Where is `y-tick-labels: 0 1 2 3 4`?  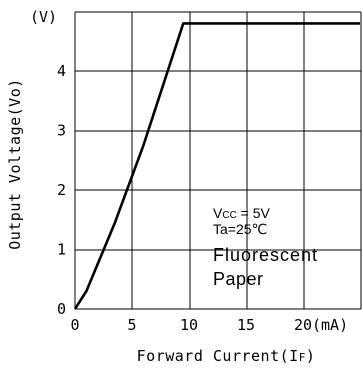 y-tick-labels: 0 1 2 3 4 is located at coordinates (61, 190).